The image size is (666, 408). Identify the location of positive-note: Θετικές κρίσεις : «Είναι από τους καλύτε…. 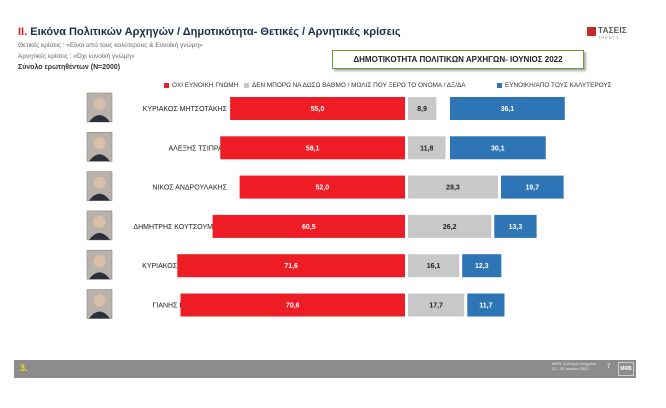
(110, 45).